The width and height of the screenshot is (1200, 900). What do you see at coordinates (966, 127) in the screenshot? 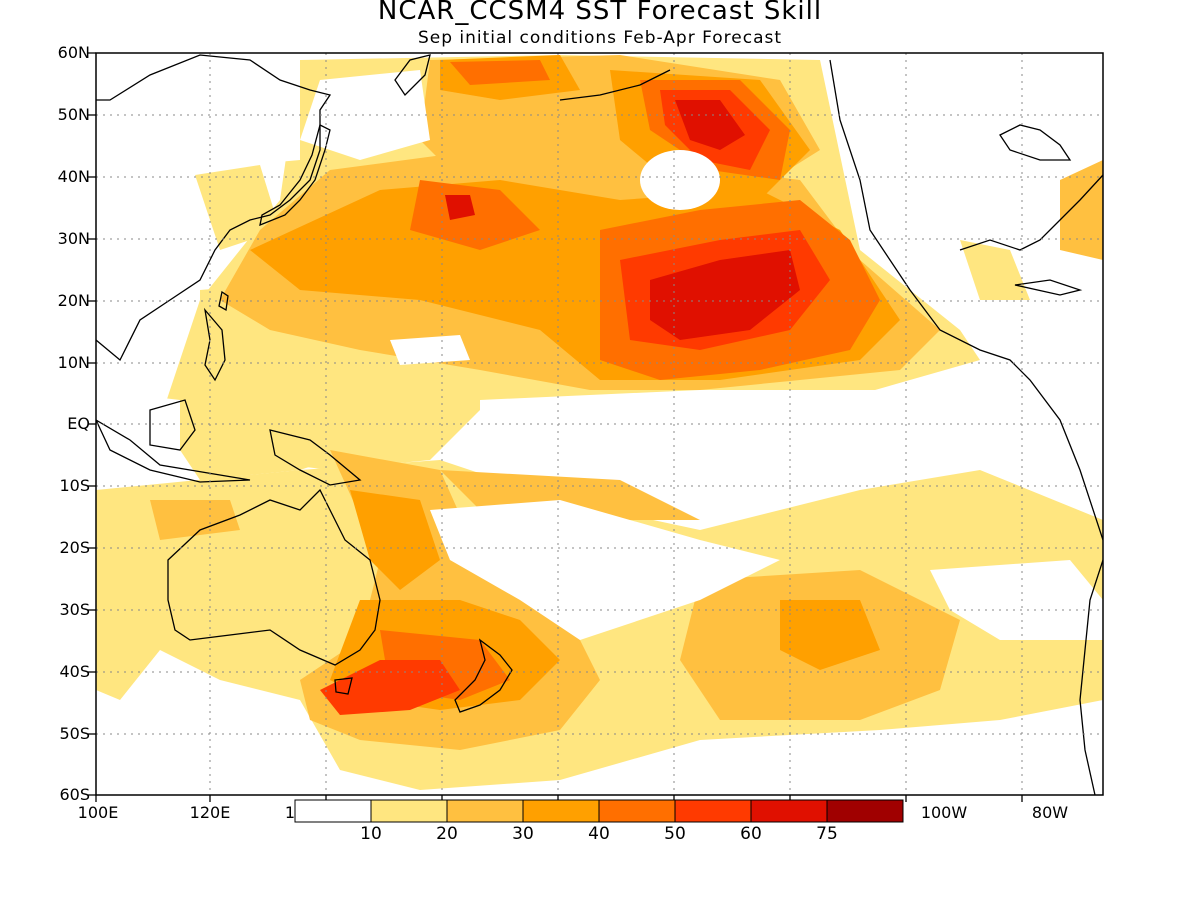
I see `hole-northeast` at bounding box center [966, 127].